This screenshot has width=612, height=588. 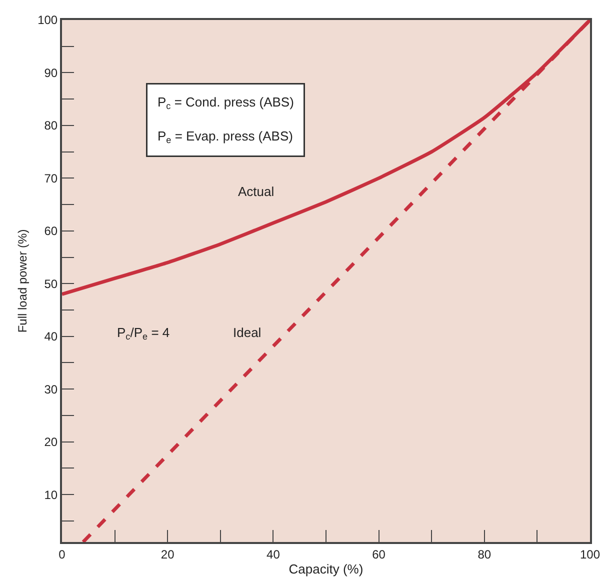 I want to click on y-tick-label: 80, so click(x=51, y=125).